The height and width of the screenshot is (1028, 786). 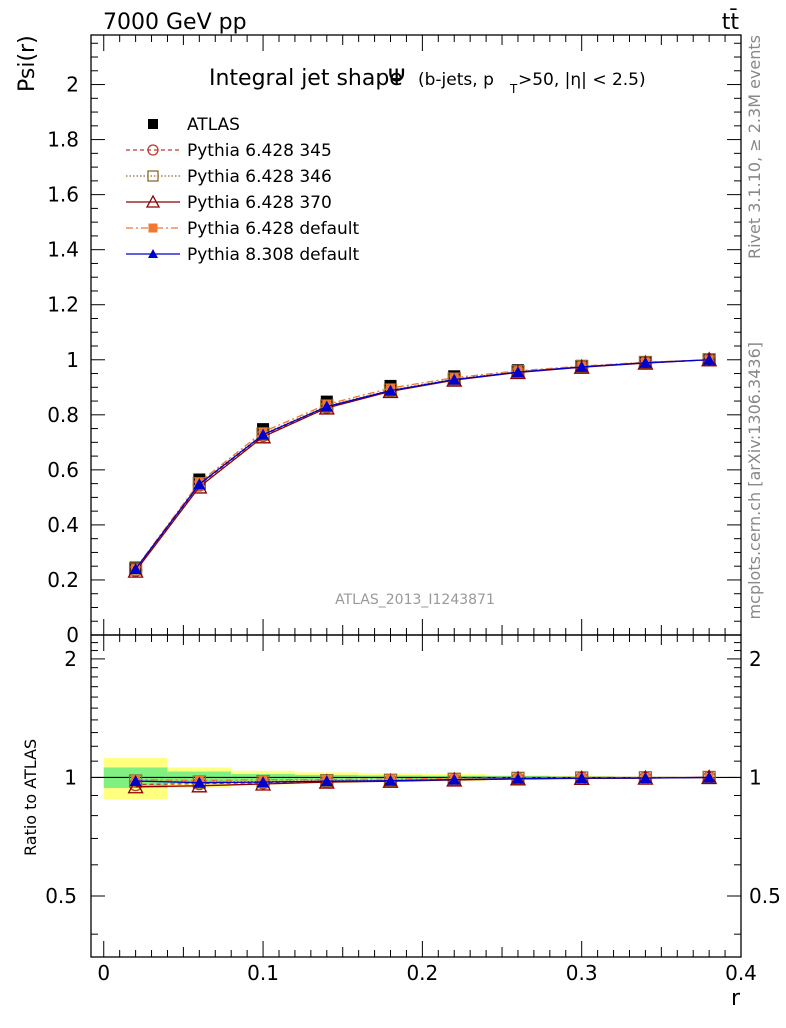 I want to click on x-tick-label: 0.4, so click(x=741, y=973).